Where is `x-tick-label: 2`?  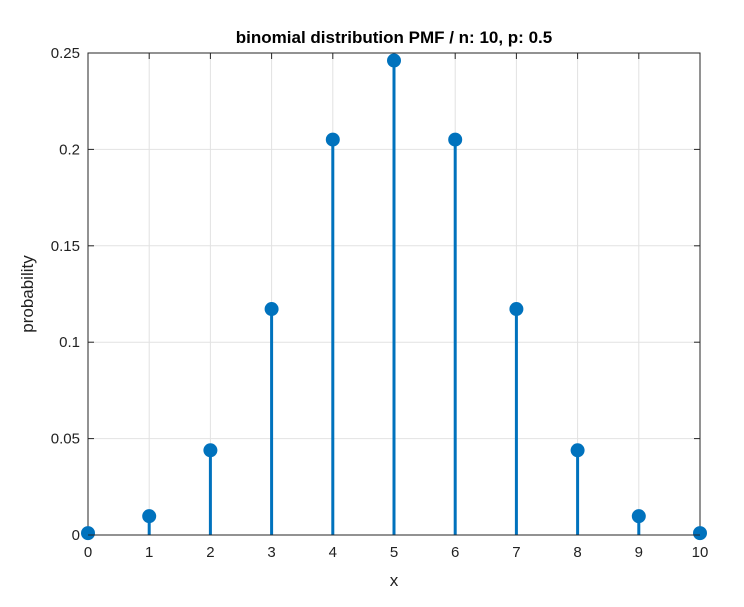 x-tick-label: 2 is located at coordinates (210, 552).